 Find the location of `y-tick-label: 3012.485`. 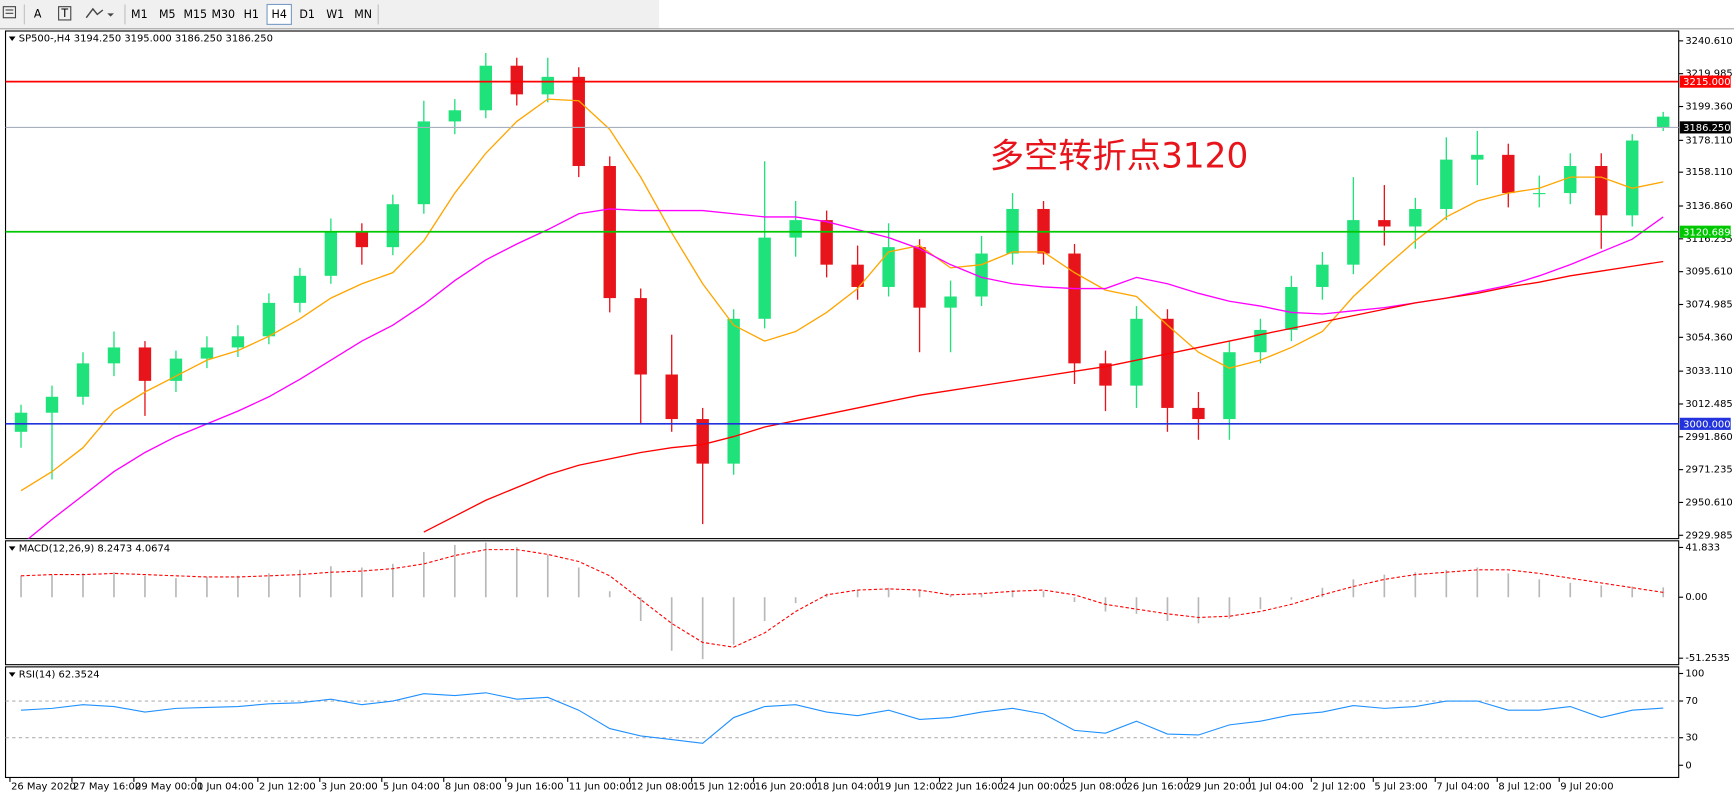

y-tick-label: 3012.485 is located at coordinates (1708, 404).